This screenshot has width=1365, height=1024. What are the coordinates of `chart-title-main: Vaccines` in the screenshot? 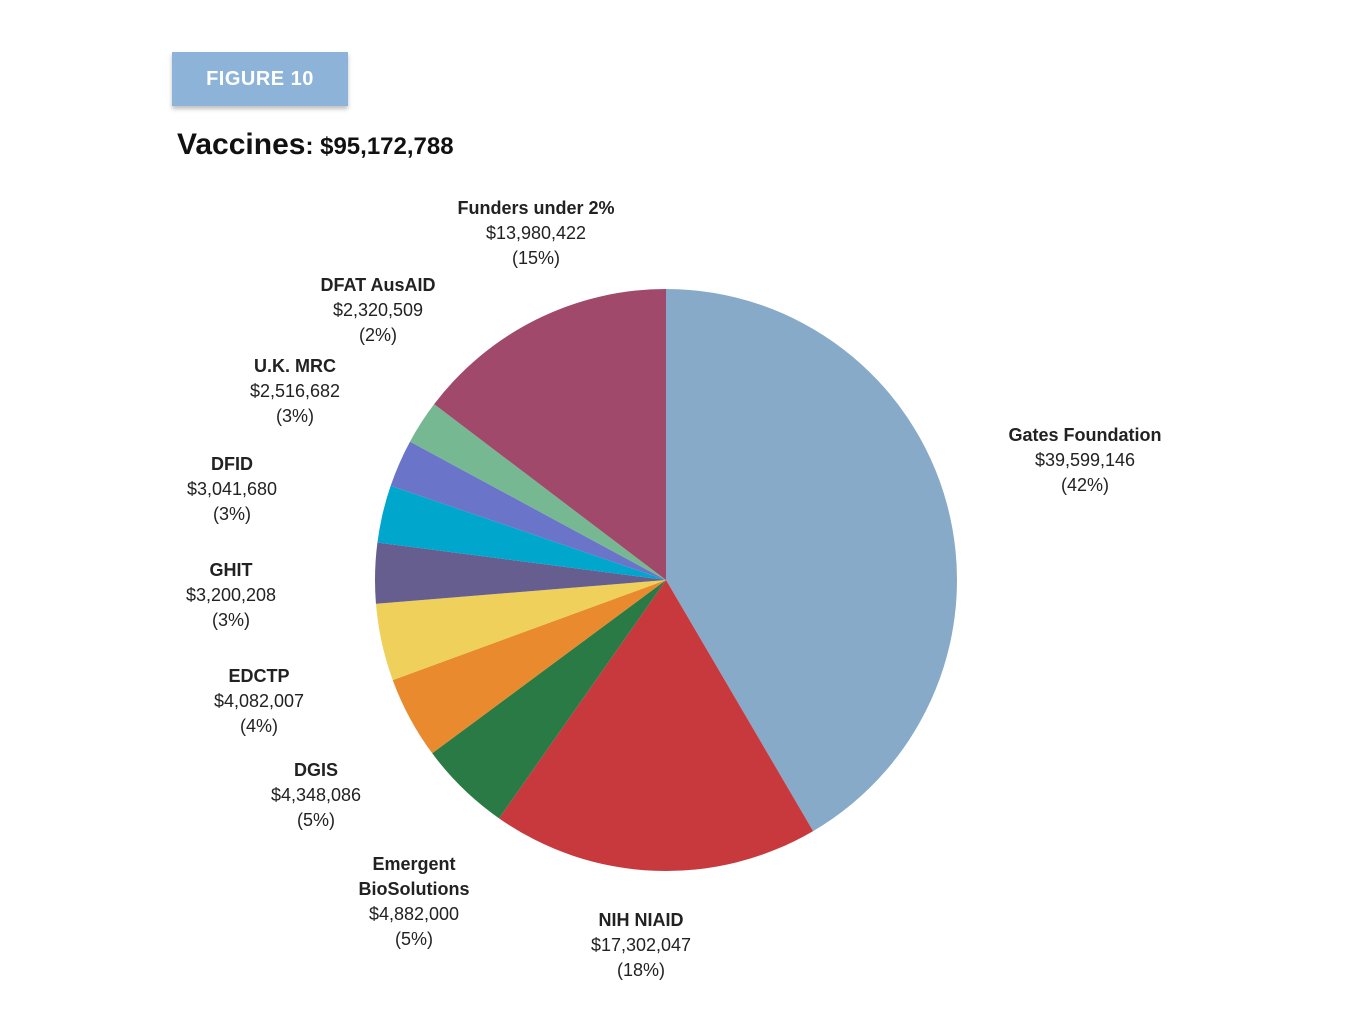 It's located at (241, 144).